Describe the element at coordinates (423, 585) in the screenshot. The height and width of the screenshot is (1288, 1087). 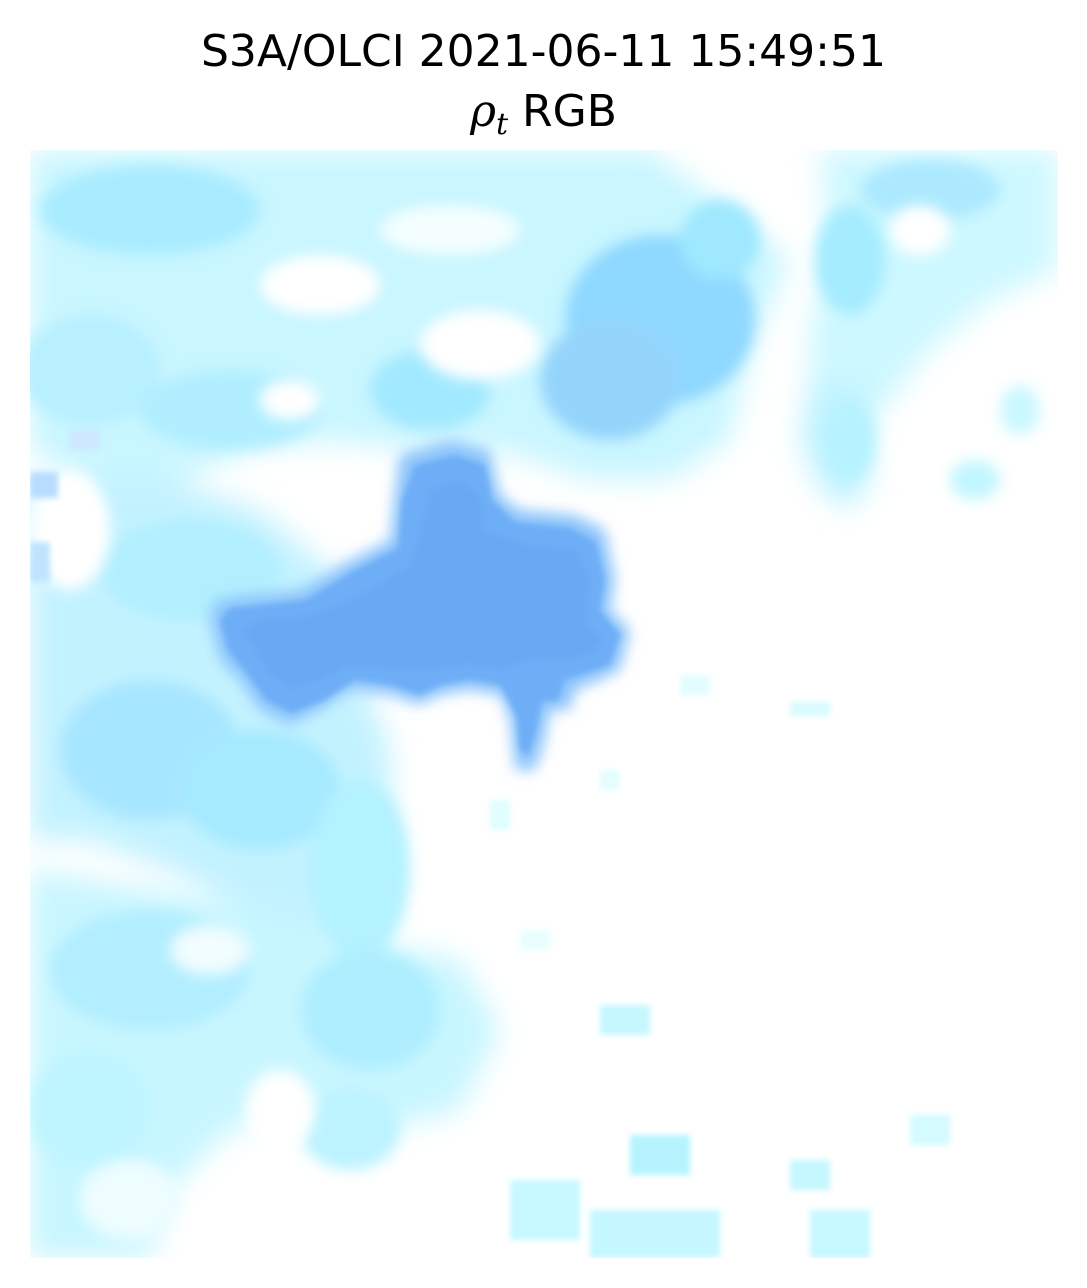
I see `water-body-deep` at that location.